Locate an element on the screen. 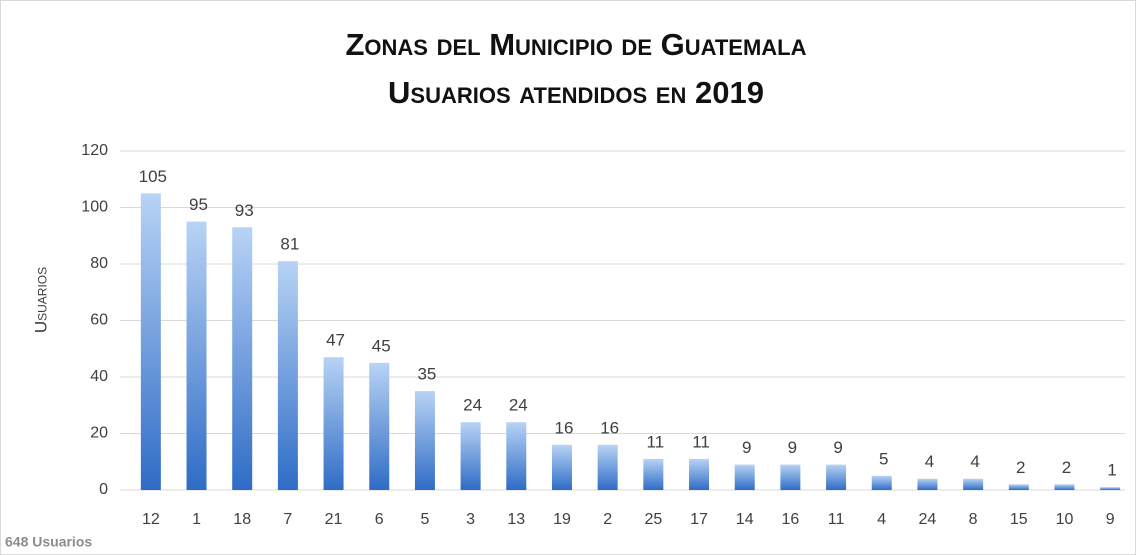  y-tick-label: 20 is located at coordinates (99, 433).